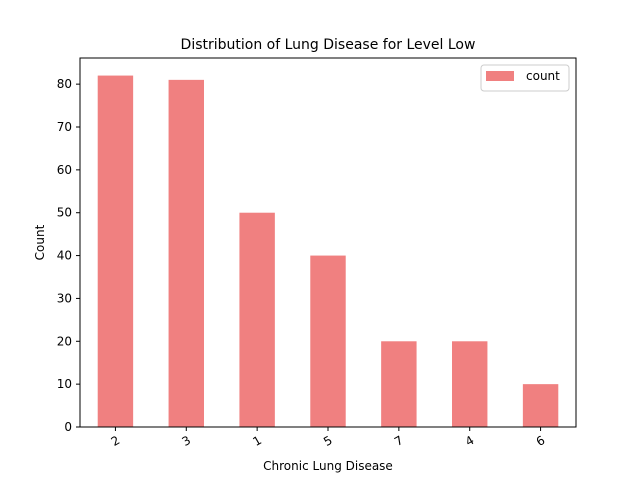  Describe the element at coordinates (64, 170) in the screenshot. I see `y-tick-label: 60` at that location.